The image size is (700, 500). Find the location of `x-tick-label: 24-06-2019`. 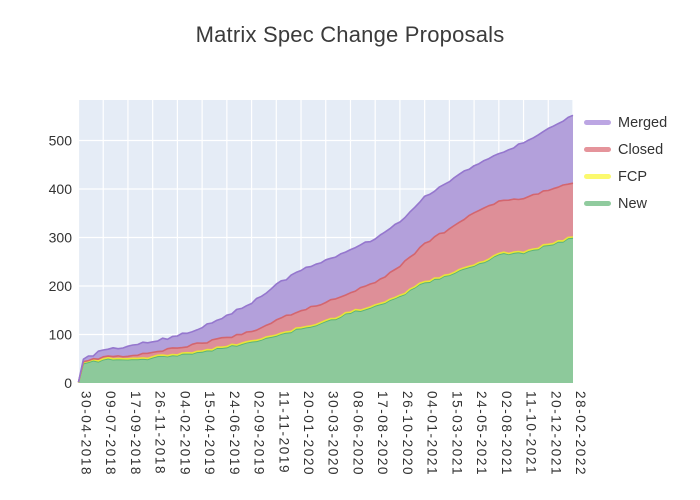

x-tick-label: 24-06-2019 is located at coordinates (234, 433).